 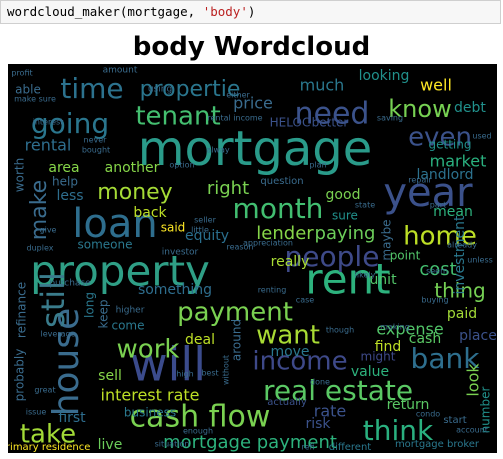 I want to click on wordcloud-word: sell, so click(x=110, y=376).